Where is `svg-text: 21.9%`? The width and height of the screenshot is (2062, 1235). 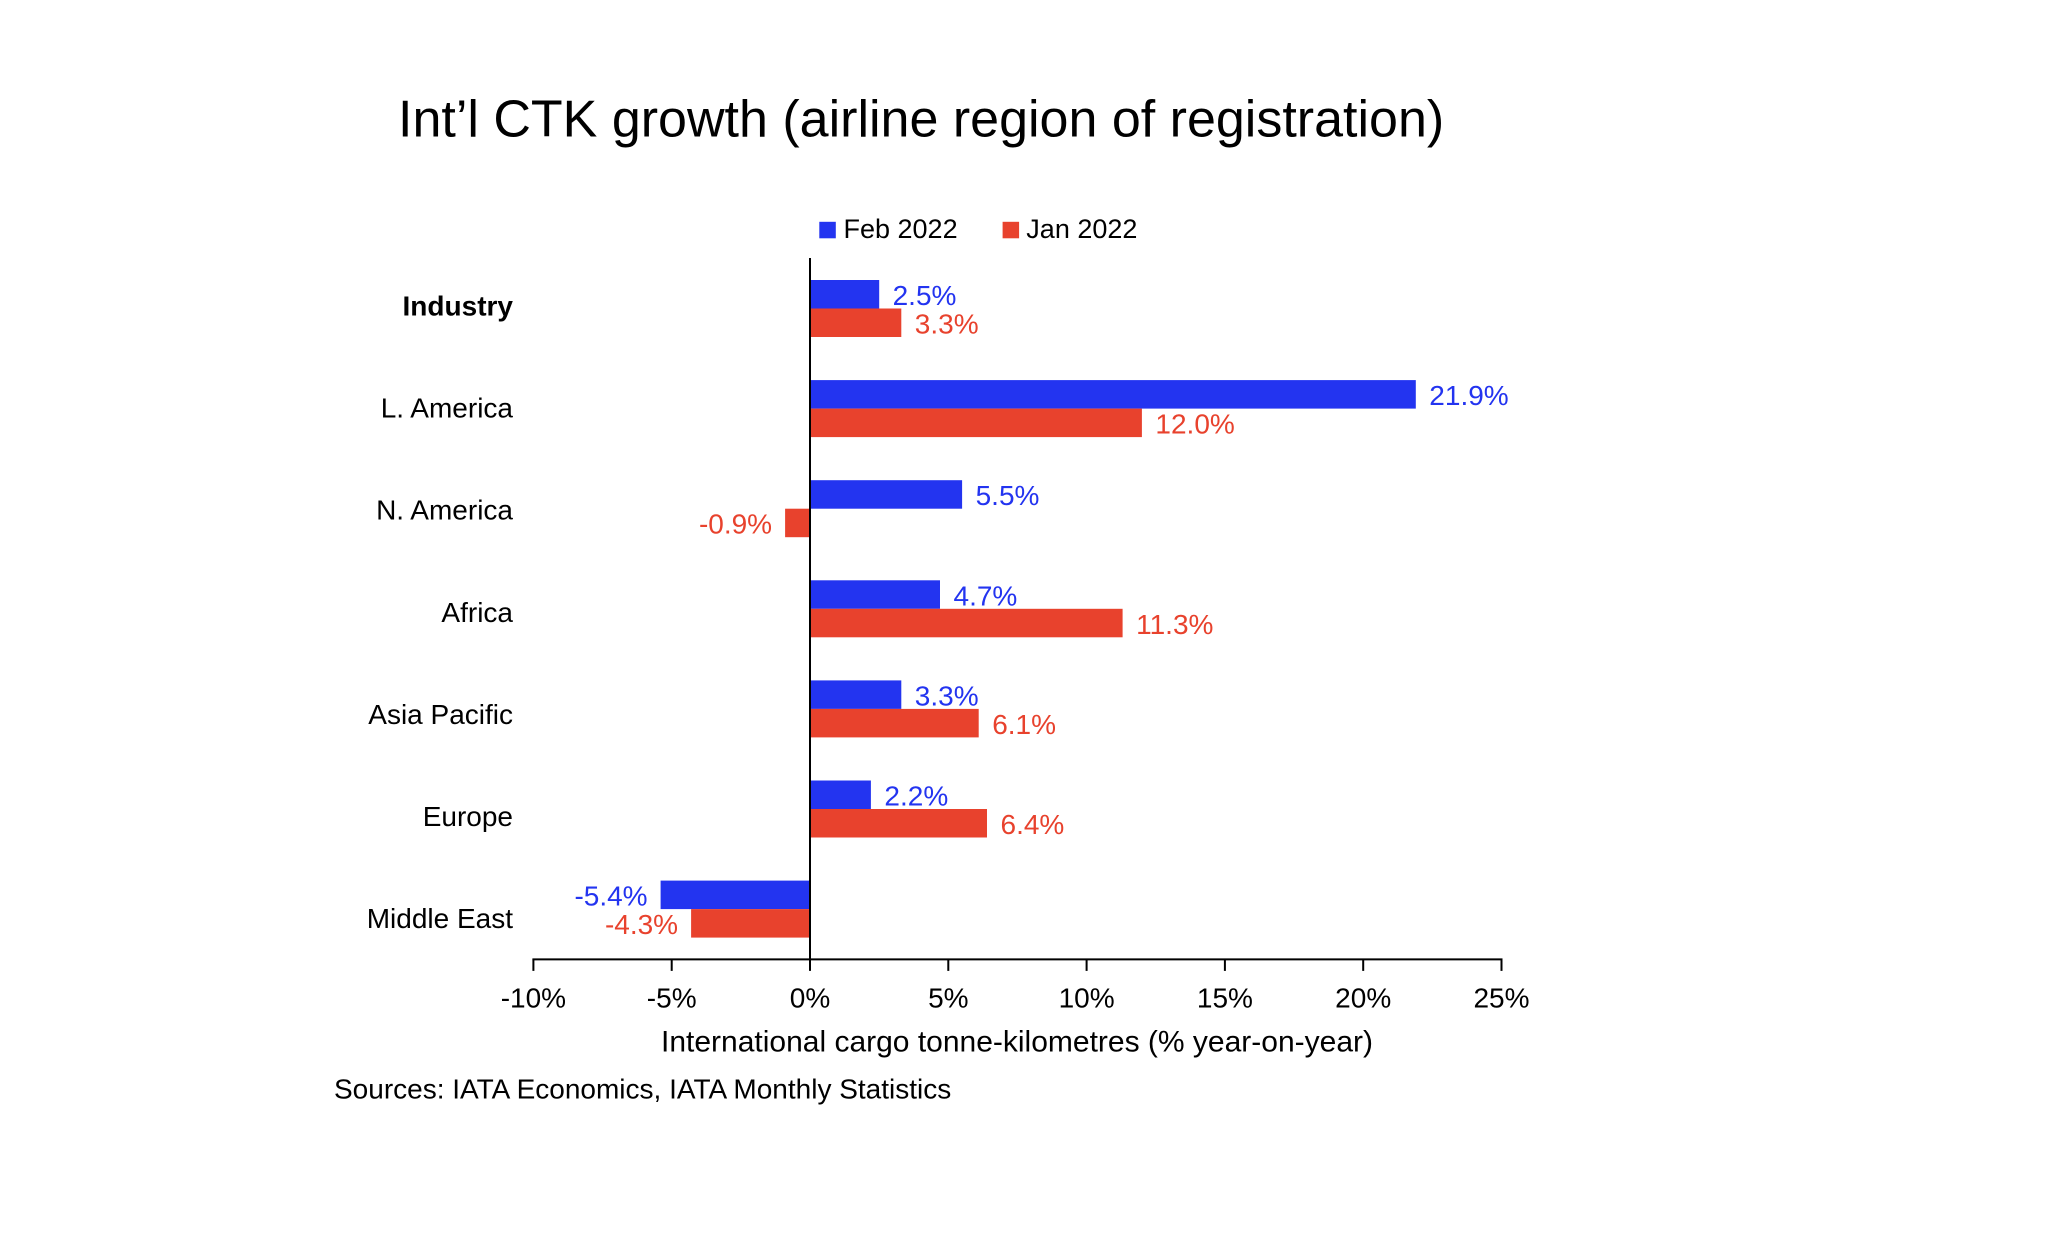 svg-text: 21.9% is located at coordinates (1468, 395).